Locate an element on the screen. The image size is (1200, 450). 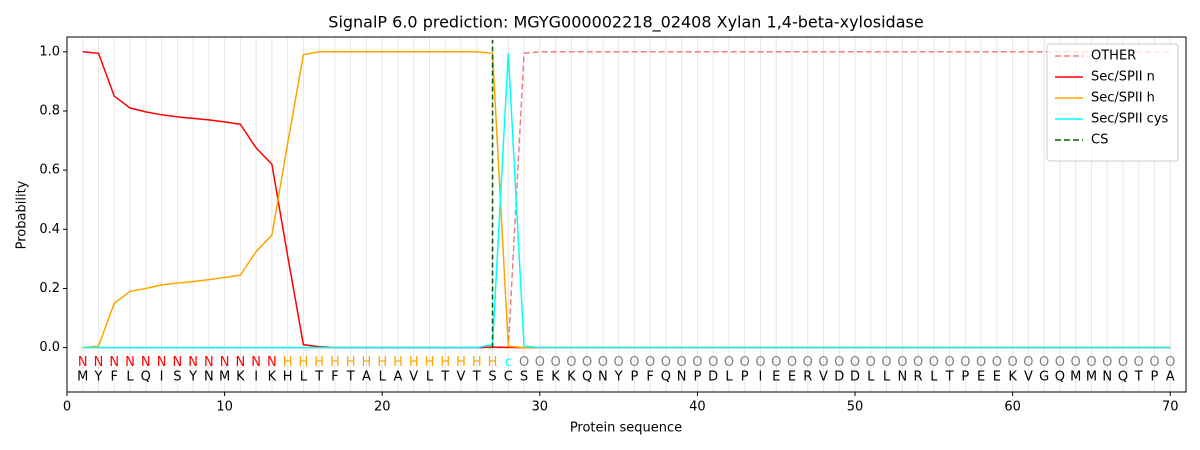
x-tick-label: 60 is located at coordinates (1012, 407).